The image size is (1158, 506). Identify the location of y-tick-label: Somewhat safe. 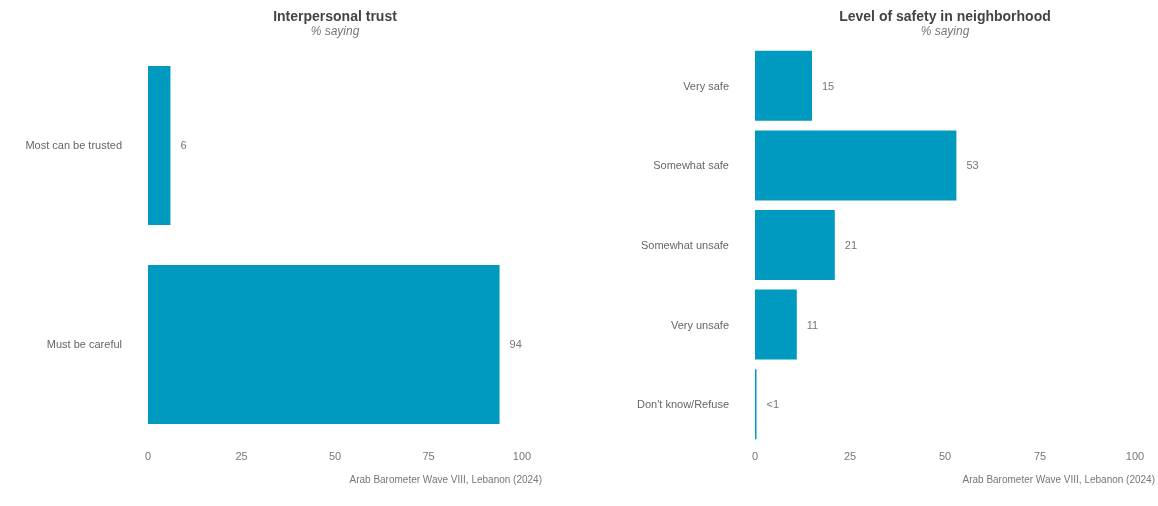
(691, 165).